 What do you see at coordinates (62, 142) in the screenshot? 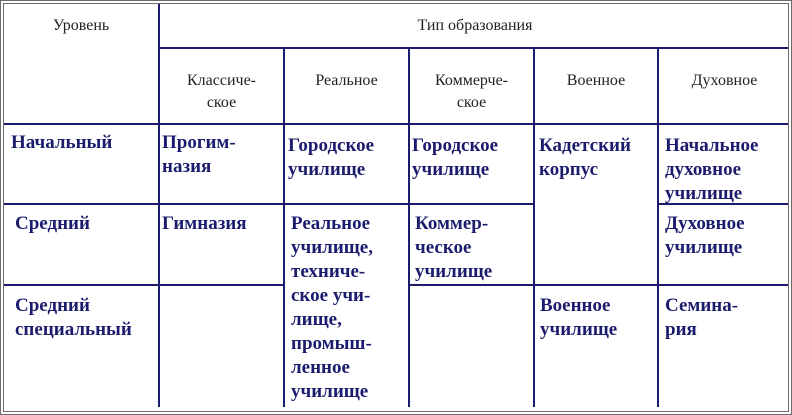
I see `level-primary: Начальный` at bounding box center [62, 142].